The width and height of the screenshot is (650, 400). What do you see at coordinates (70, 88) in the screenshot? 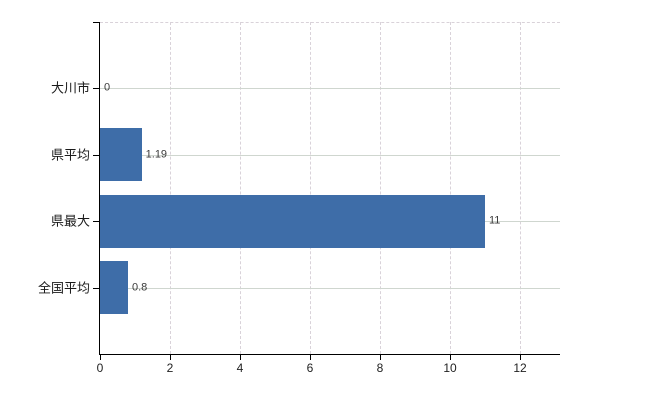
I see `category-label: 大川市` at bounding box center [70, 88].